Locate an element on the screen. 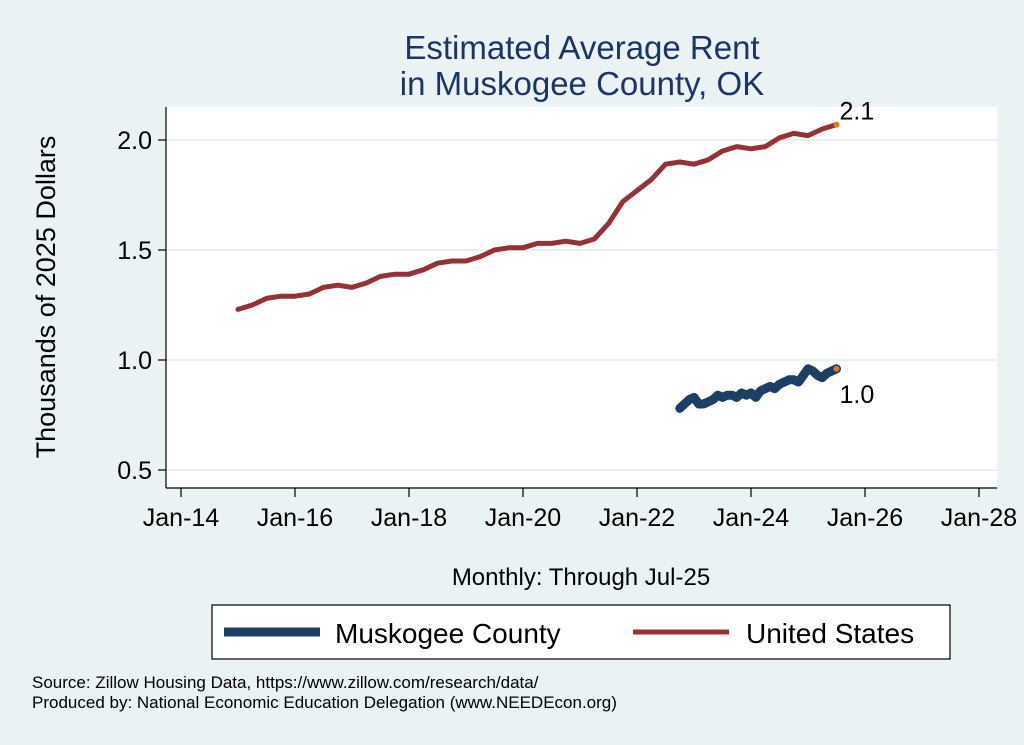 The height and width of the screenshot is (745, 1024). y-axis-label: Thousands of 2025 Dollars is located at coordinates (46, 297).